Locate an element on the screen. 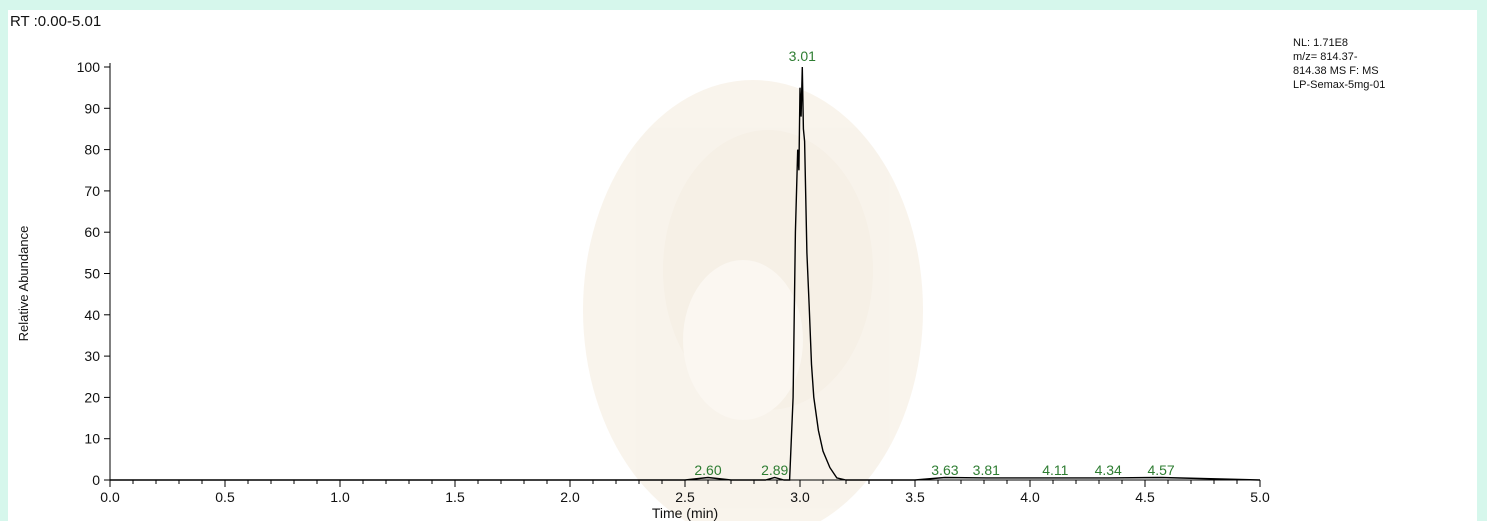 The width and height of the screenshot is (1487, 521). x-tick-label: 5.0 is located at coordinates (1260, 497).